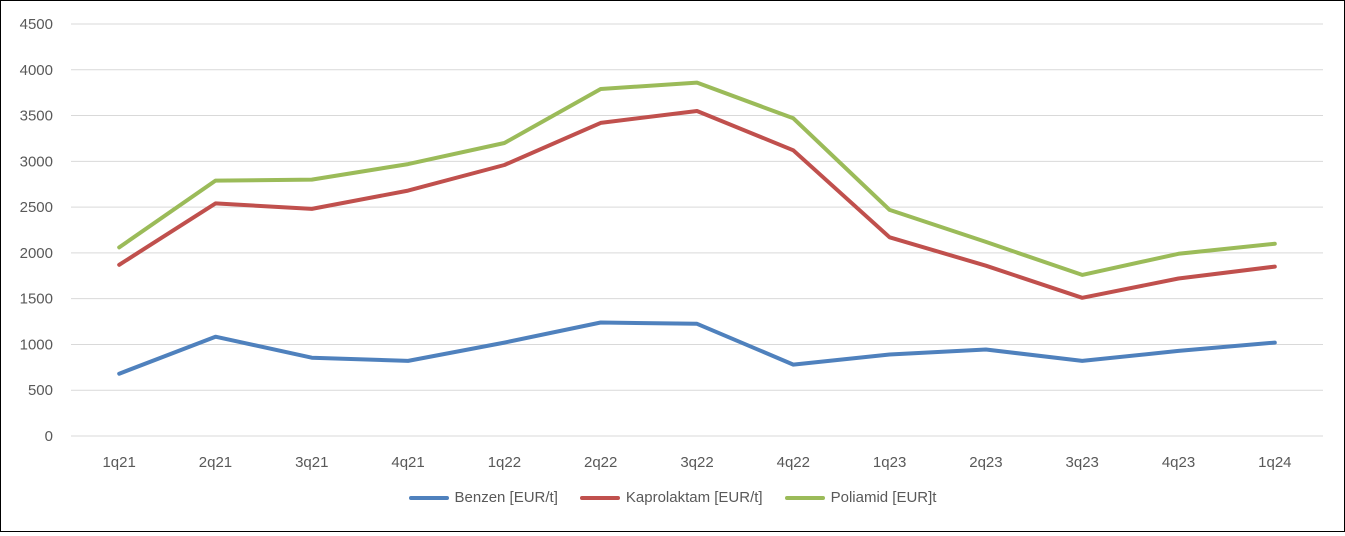  What do you see at coordinates (36, 116) in the screenshot?
I see `y-tick-label: 3500` at bounding box center [36, 116].